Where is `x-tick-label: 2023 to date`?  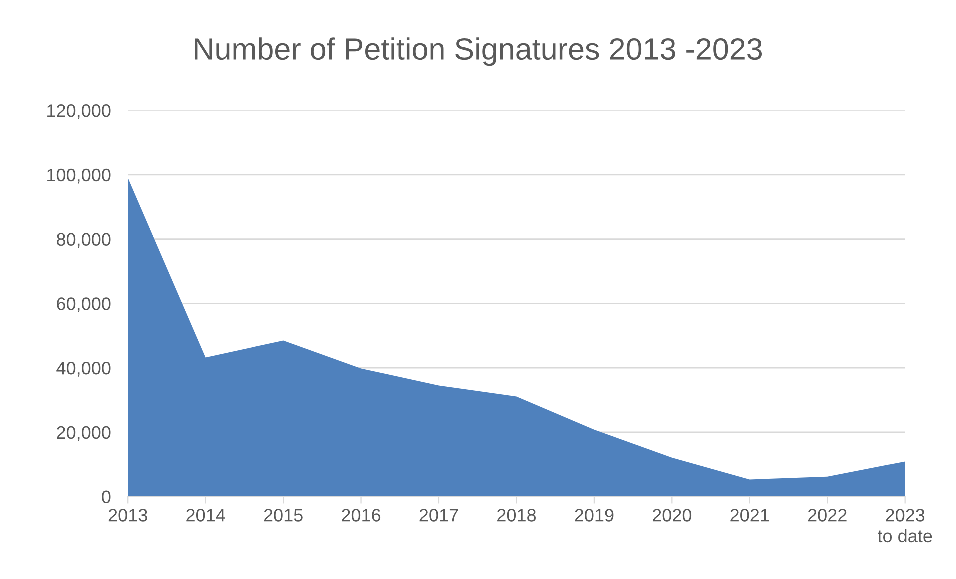 x-tick-label: 2023 to date is located at coordinates (905, 526).